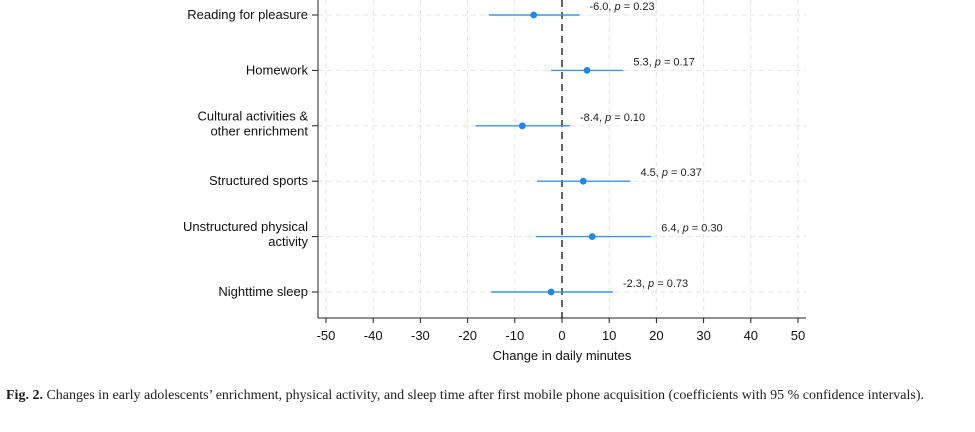  Describe the element at coordinates (671, 284) in the screenshot. I see `annotation-p-value: = 0.73` at that location.